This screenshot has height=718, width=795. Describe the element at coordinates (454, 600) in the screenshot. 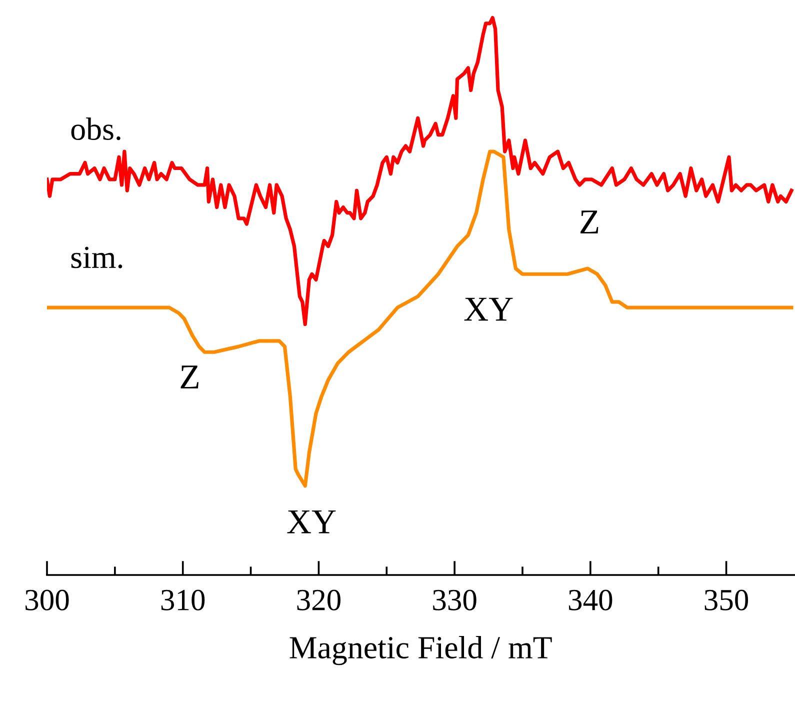

I see `x-tick-label: 330` at that location.